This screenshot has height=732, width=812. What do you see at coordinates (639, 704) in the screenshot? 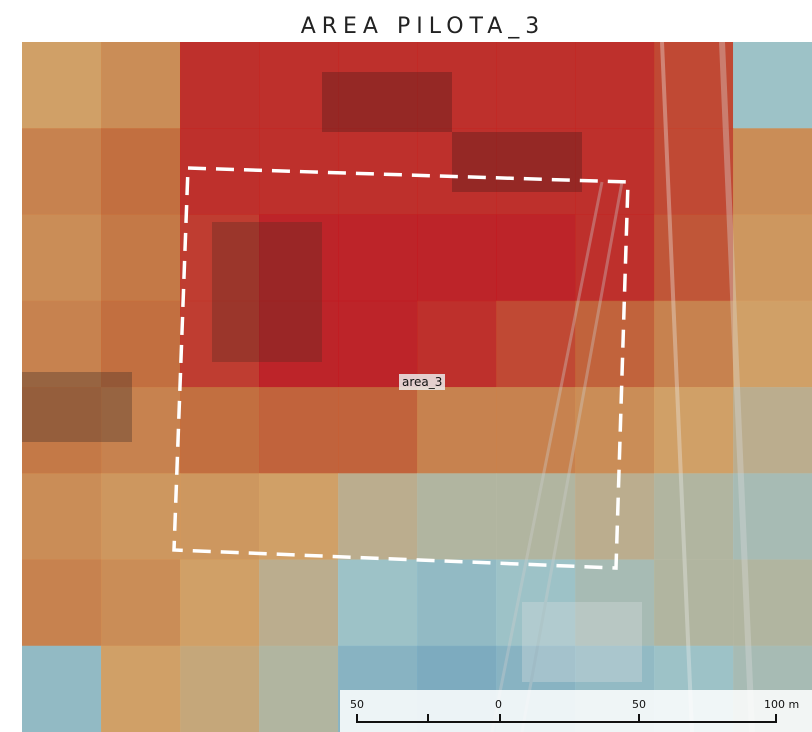
I see `scale-label-mid: 50` at bounding box center [639, 704].